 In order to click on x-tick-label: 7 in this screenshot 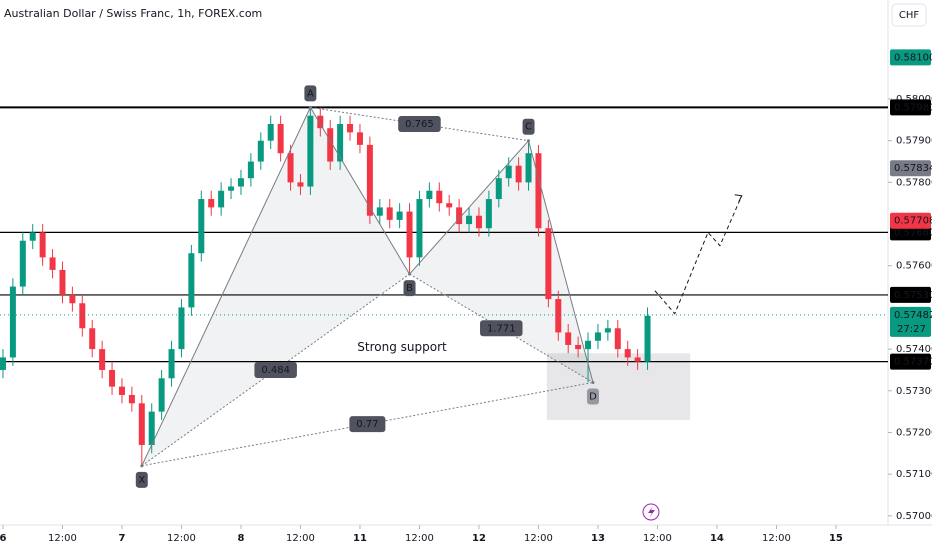, I will do `click(121, 538)`.